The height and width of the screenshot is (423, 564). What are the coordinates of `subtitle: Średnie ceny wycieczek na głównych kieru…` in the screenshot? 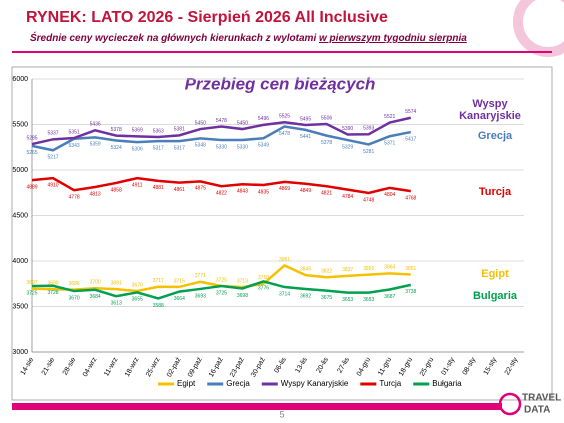 It's located at (248, 37).